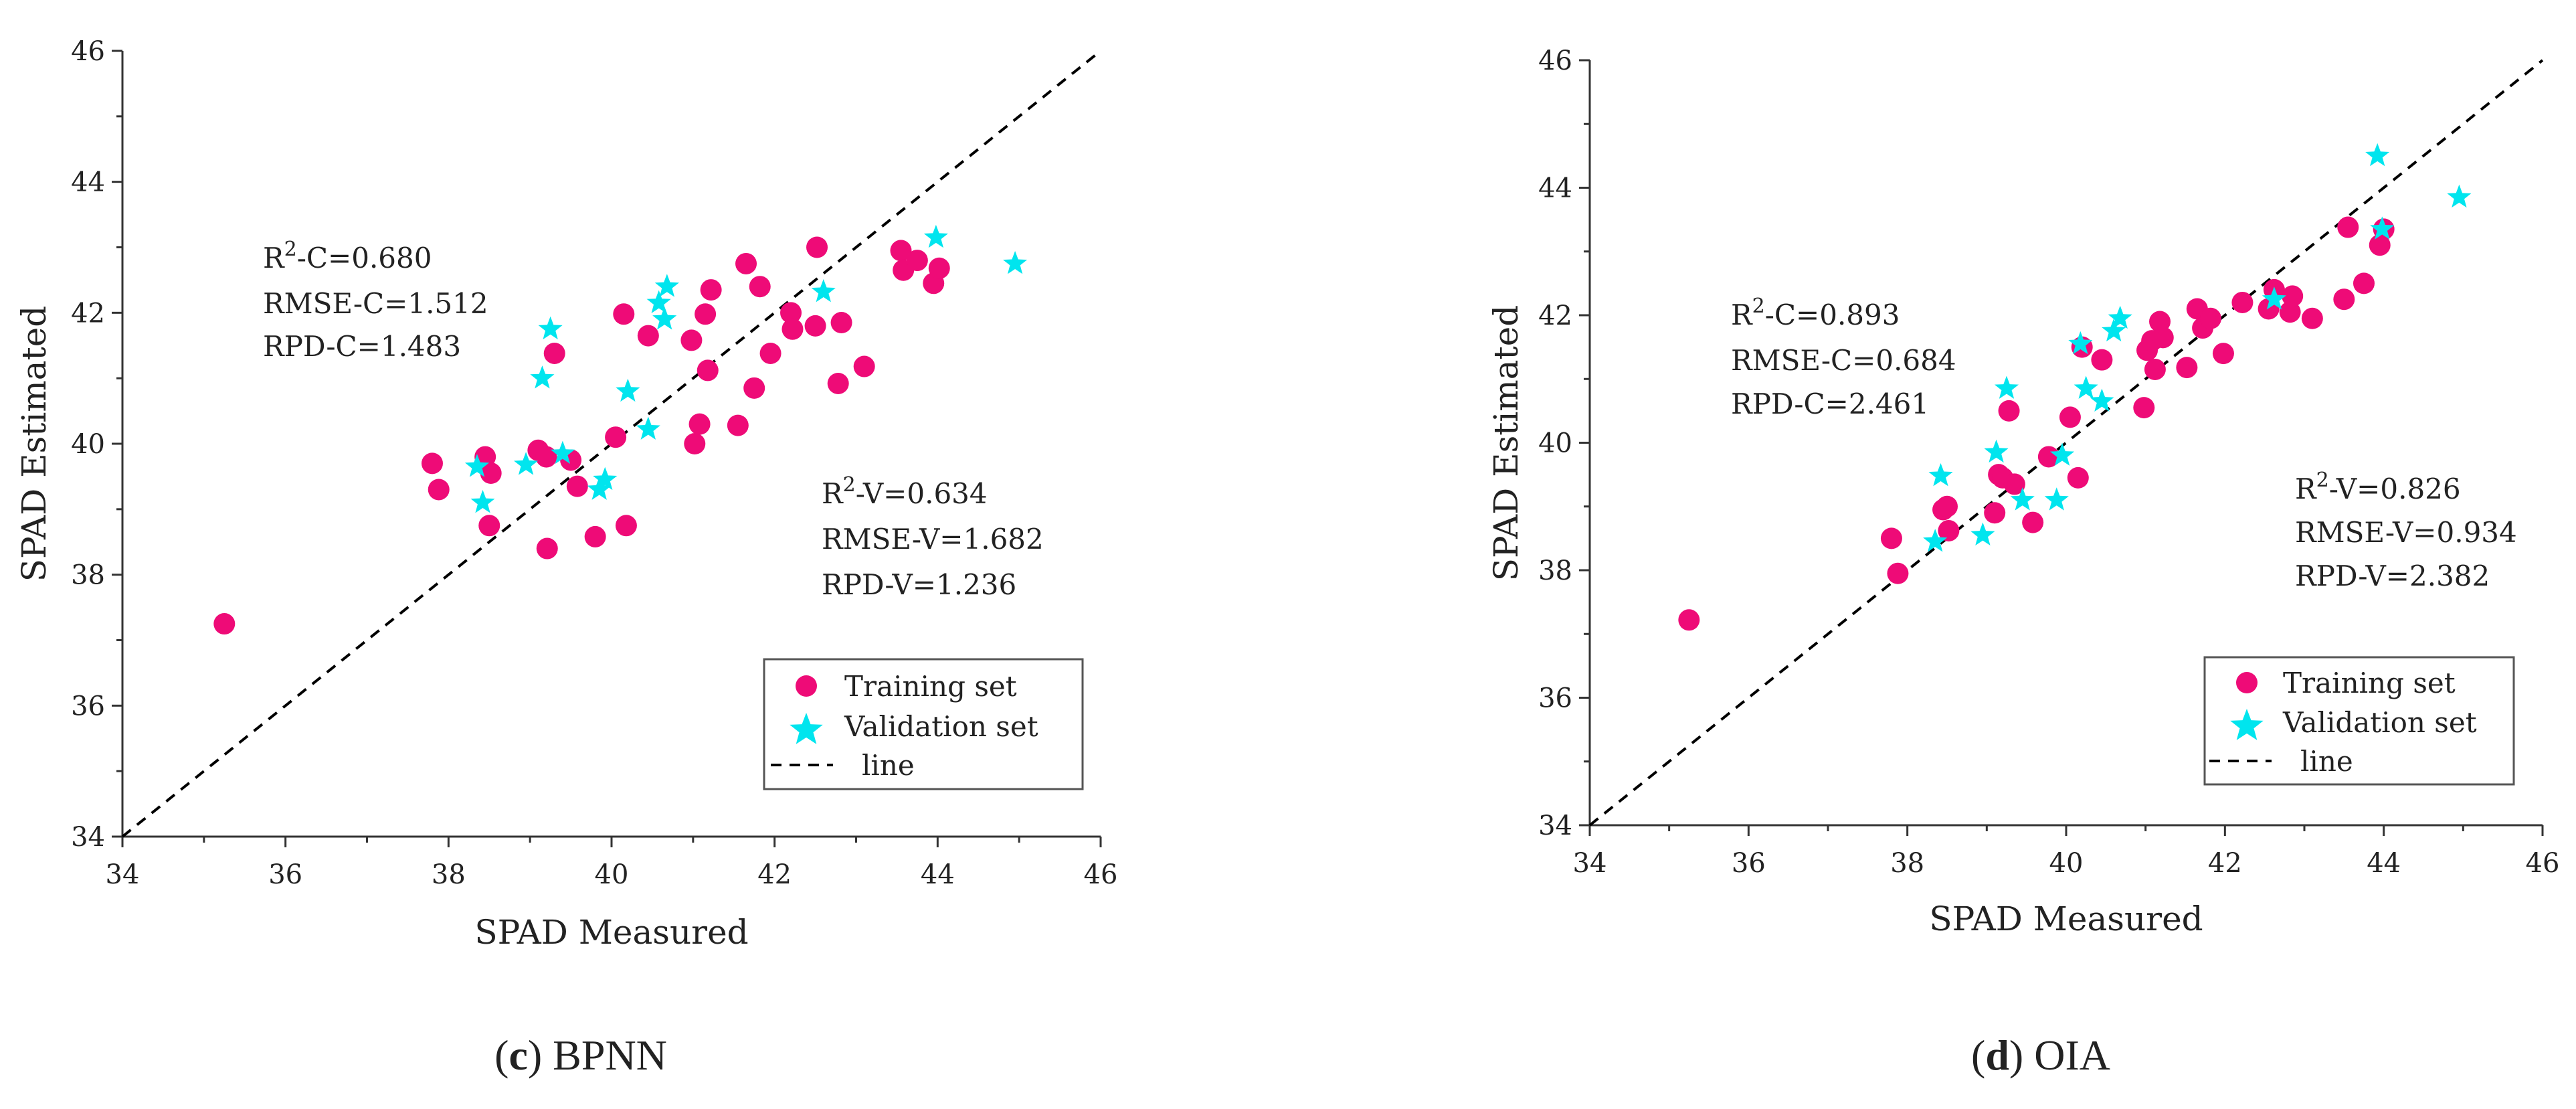 This screenshot has width=2576, height=1109. Describe the element at coordinates (88, 575) in the screenshot. I see `y-tick-label: 38` at that location.